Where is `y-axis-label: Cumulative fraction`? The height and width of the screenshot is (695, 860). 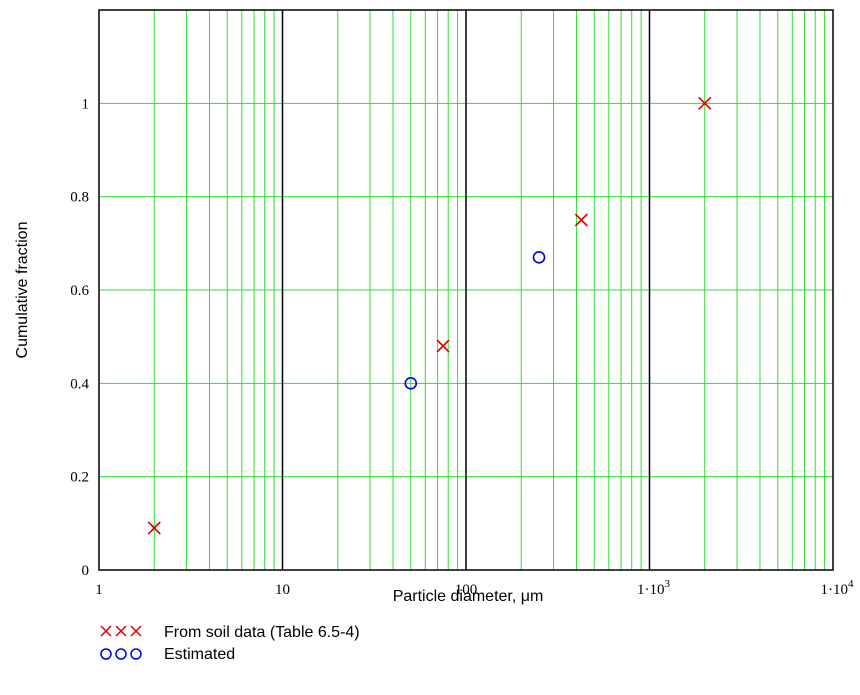 y-axis-label: Cumulative fraction is located at coordinates (22, 290).